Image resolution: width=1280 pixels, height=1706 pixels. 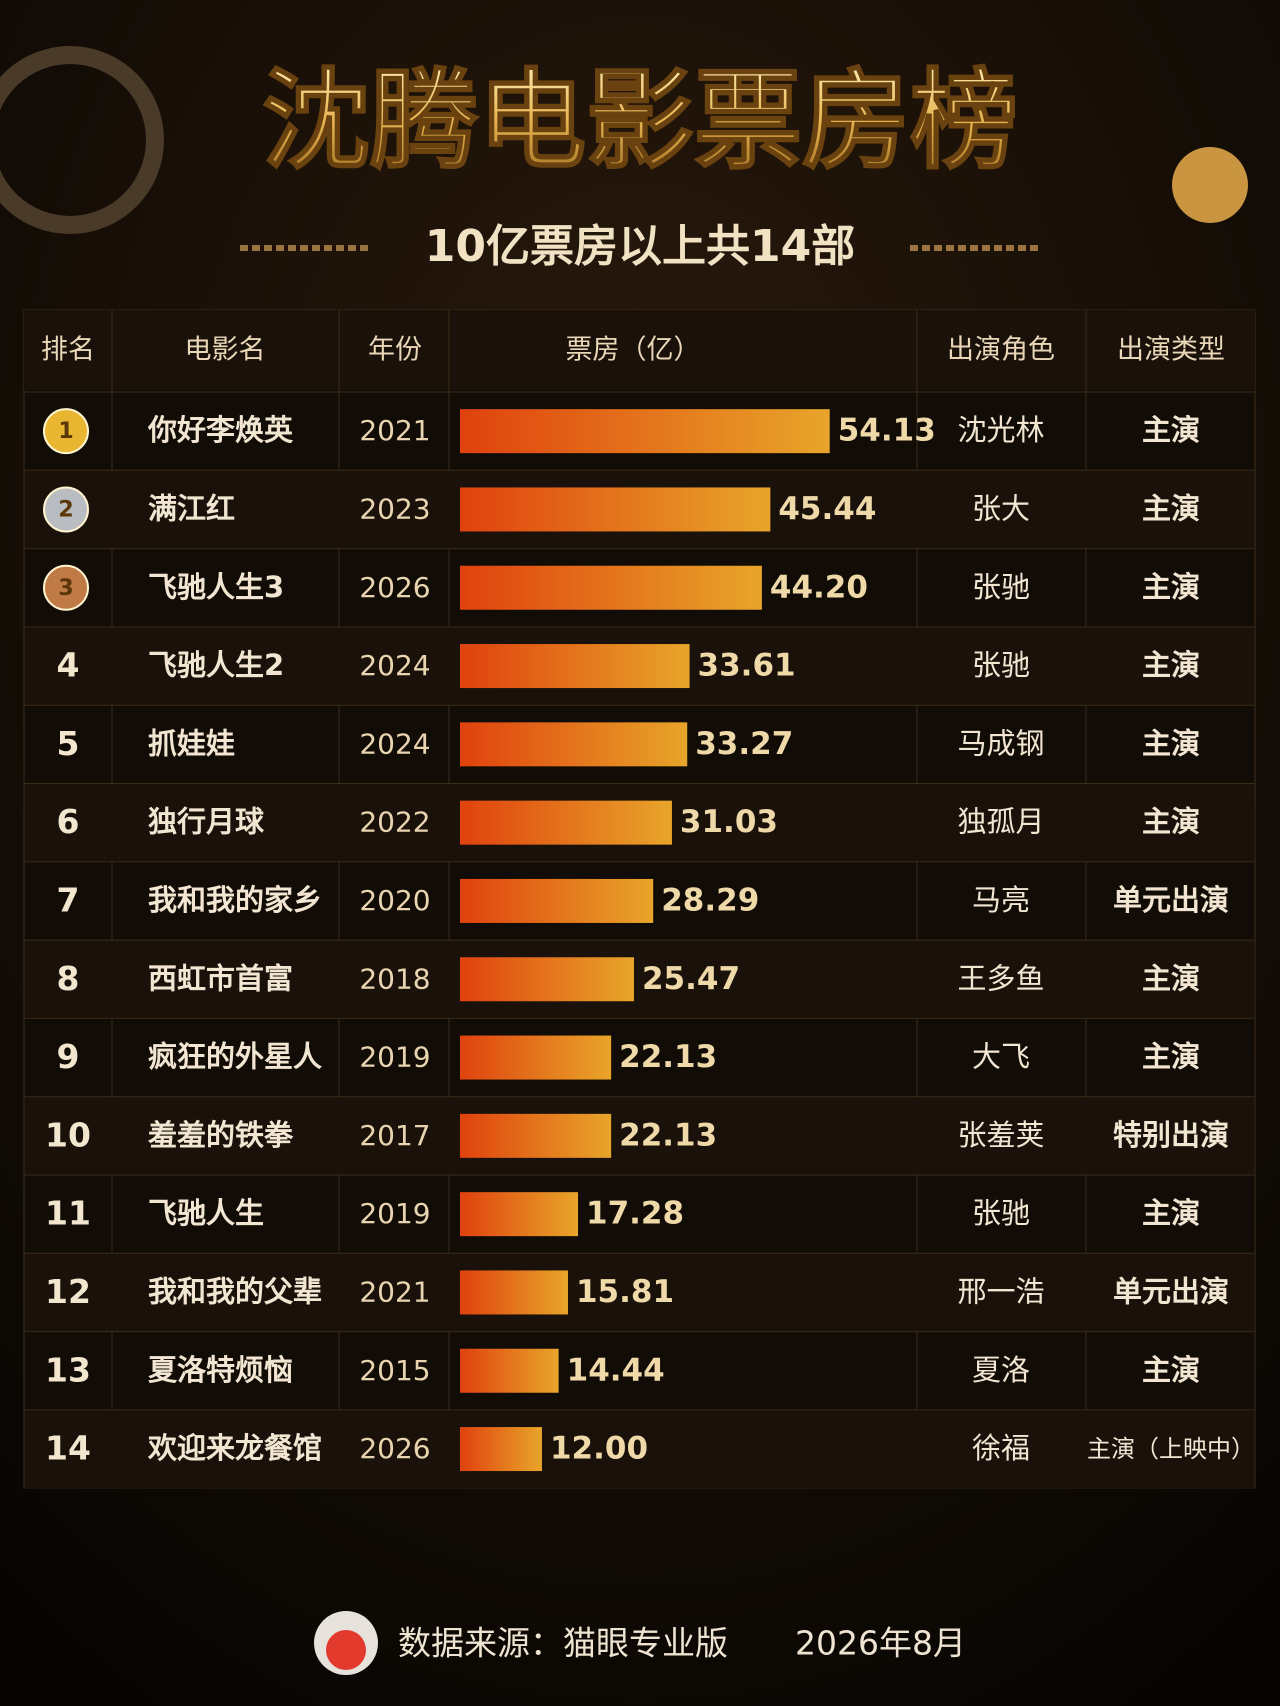 I want to click on rank: 3, so click(x=65, y=588).